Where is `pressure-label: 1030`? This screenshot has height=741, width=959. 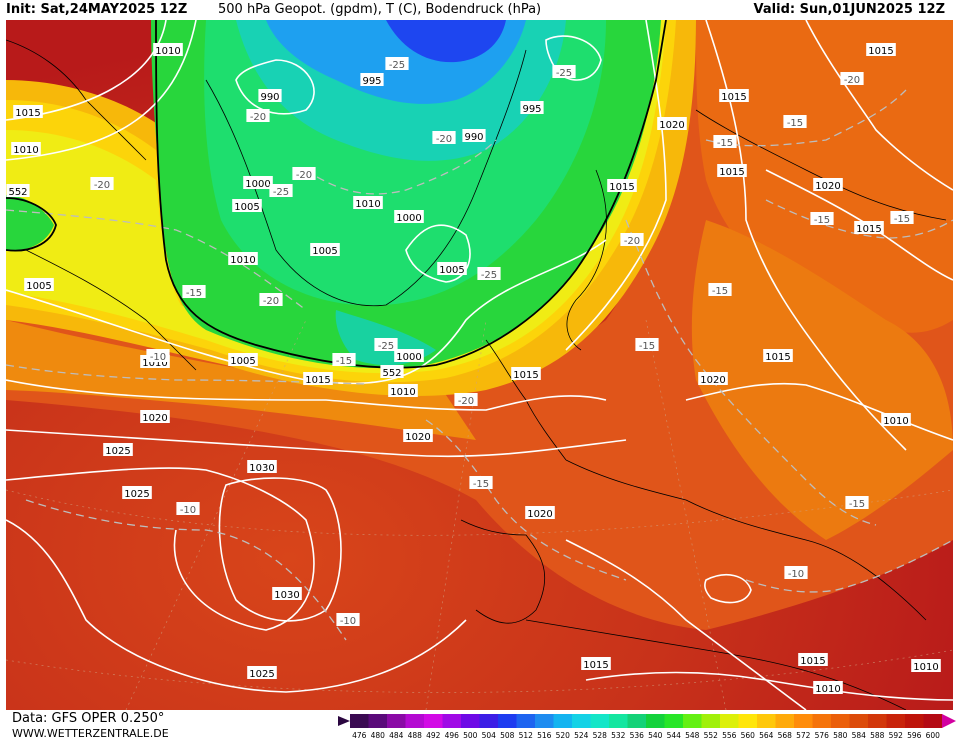 pressure-label: 1030 is located at coordinates (287, 594).